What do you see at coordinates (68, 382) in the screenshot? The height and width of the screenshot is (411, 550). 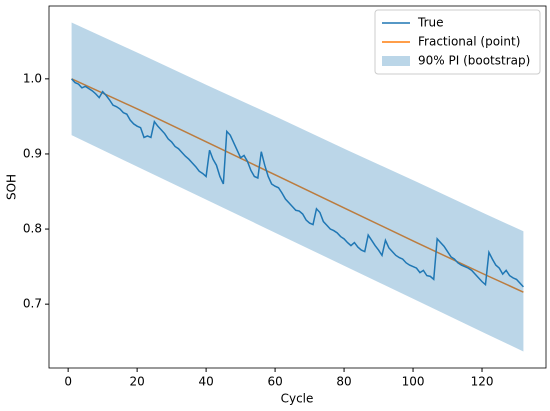 I see `x-tick-label: 0` at bounding box center [68, 382].